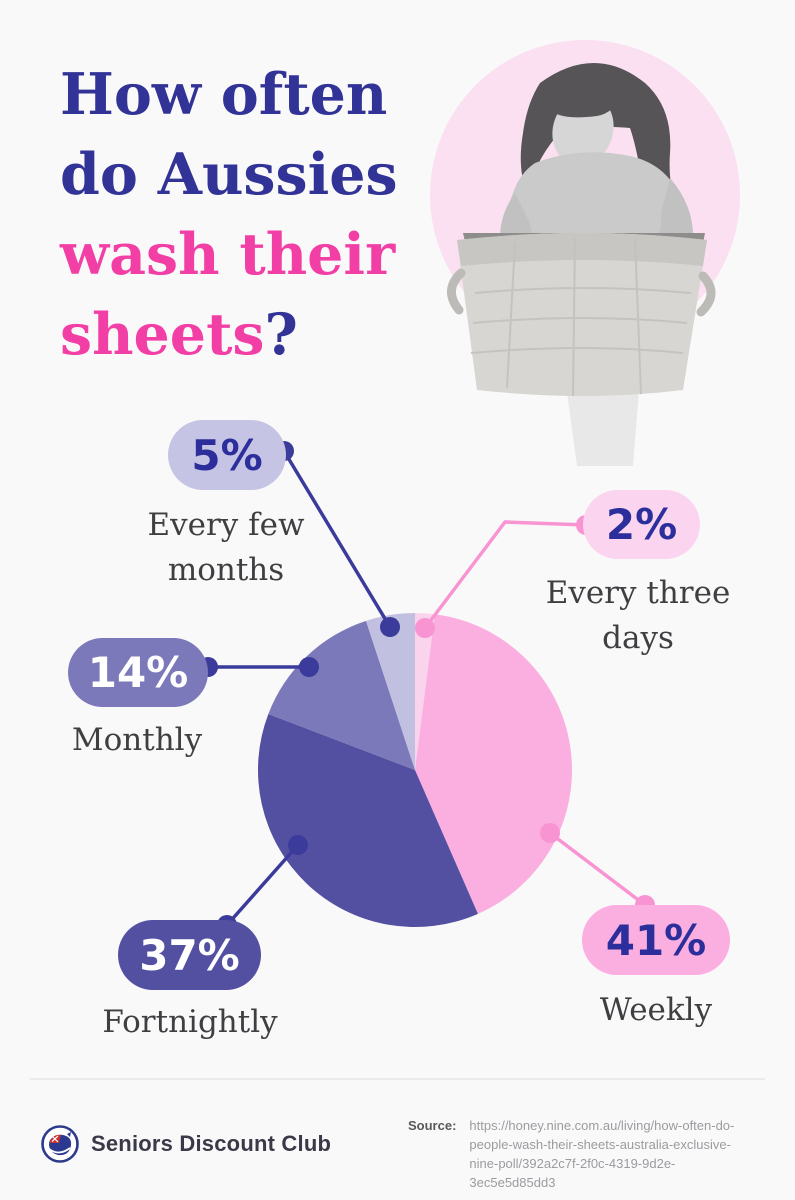 The height and width of the screenshot is (1200, 795). Describe the element at coordinates (656, 1010) in the screenshot. I see `label-weekly: Weekly` at that location.